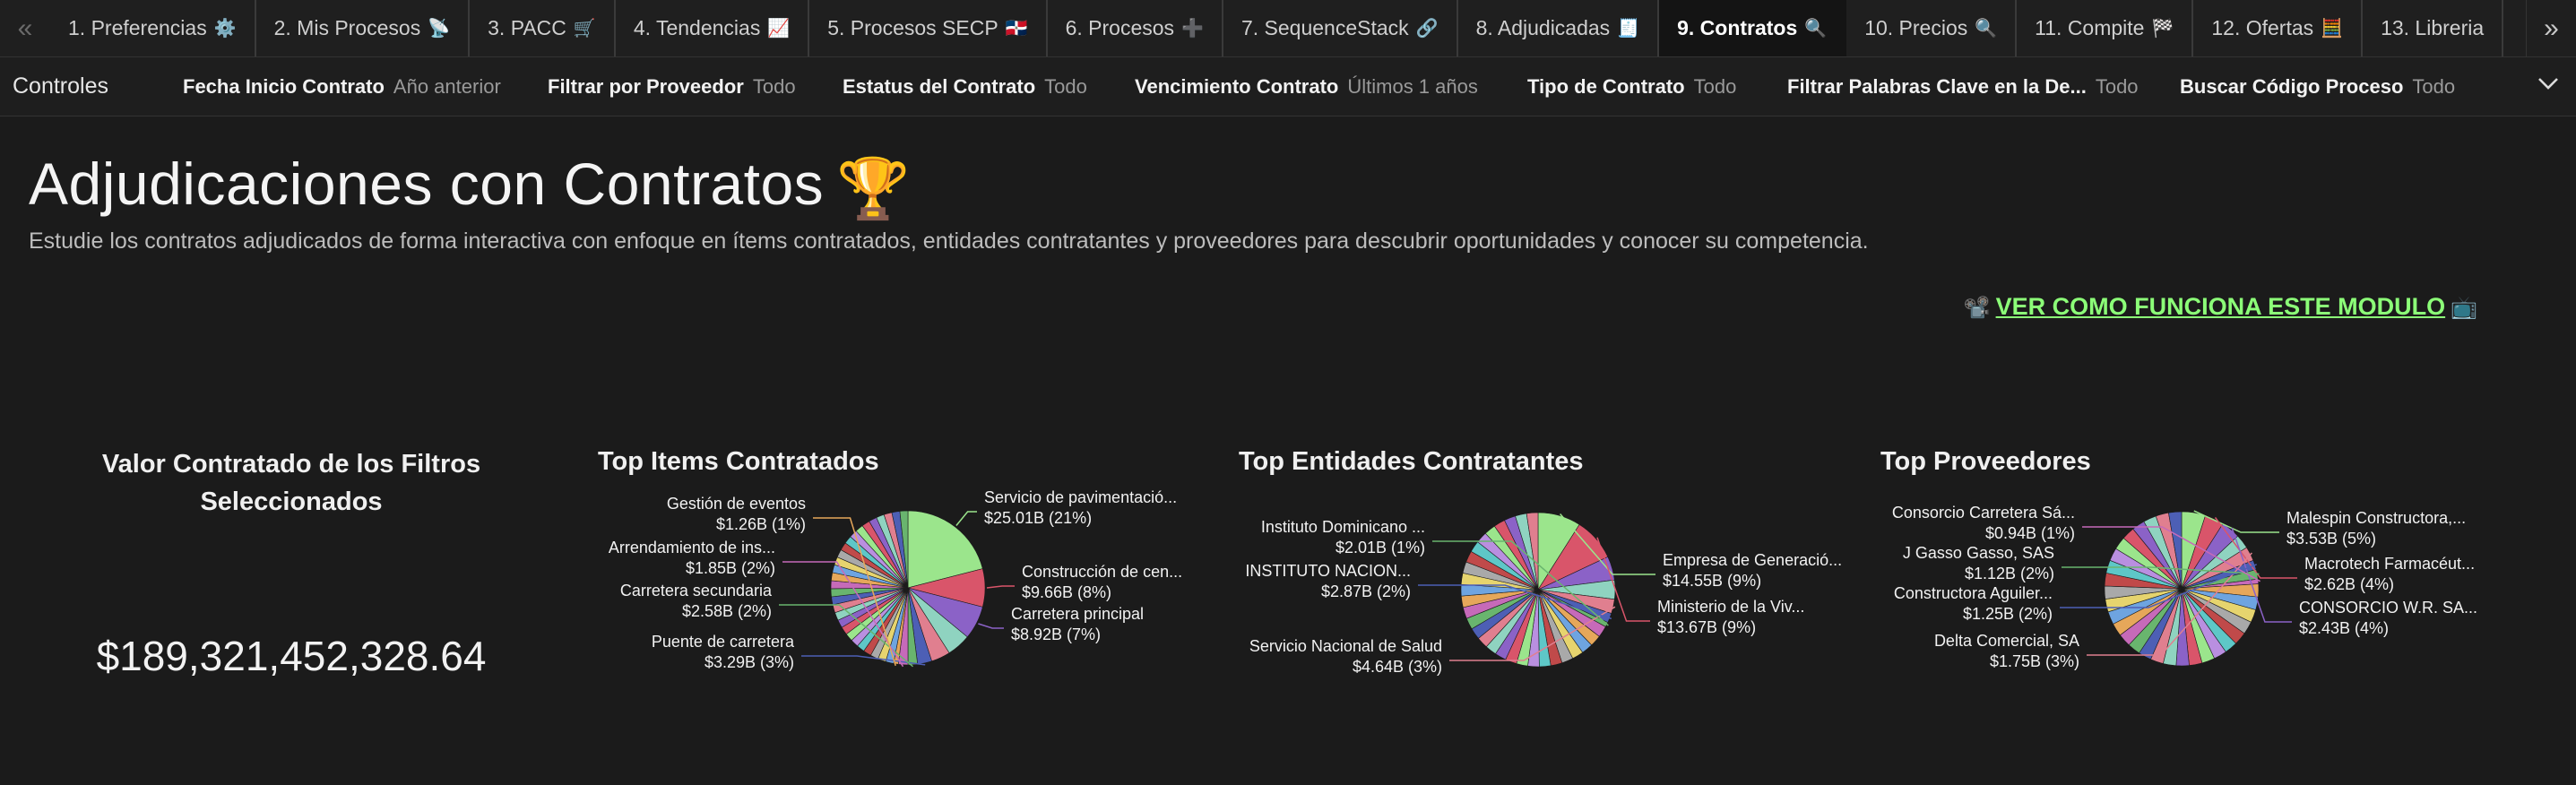  I want to click on pie-slice-value-label: $8.92B (7%), so click(1056, 634).